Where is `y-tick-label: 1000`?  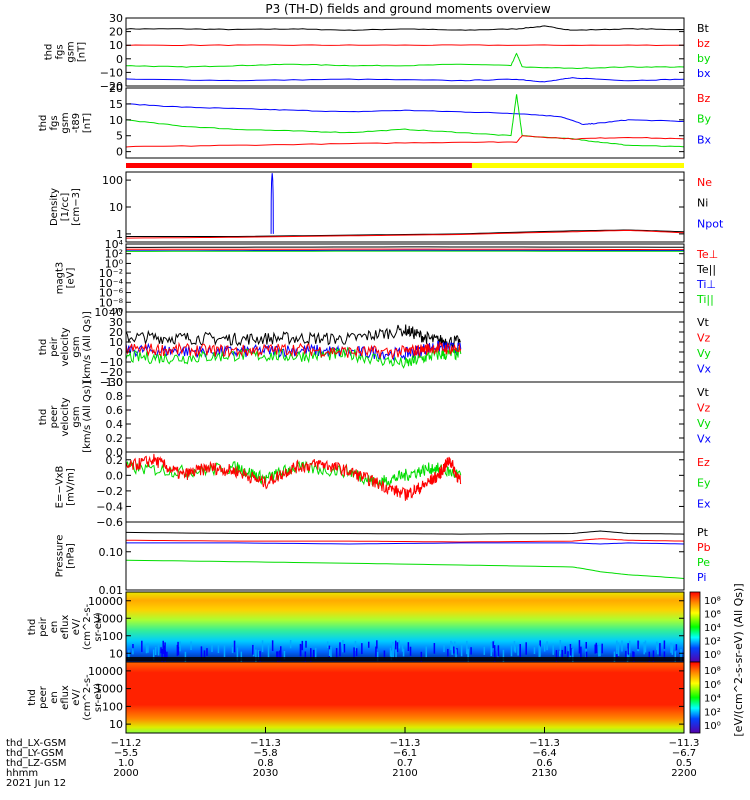 y-tick-label: 1000 is located at coordinates (109, 618).